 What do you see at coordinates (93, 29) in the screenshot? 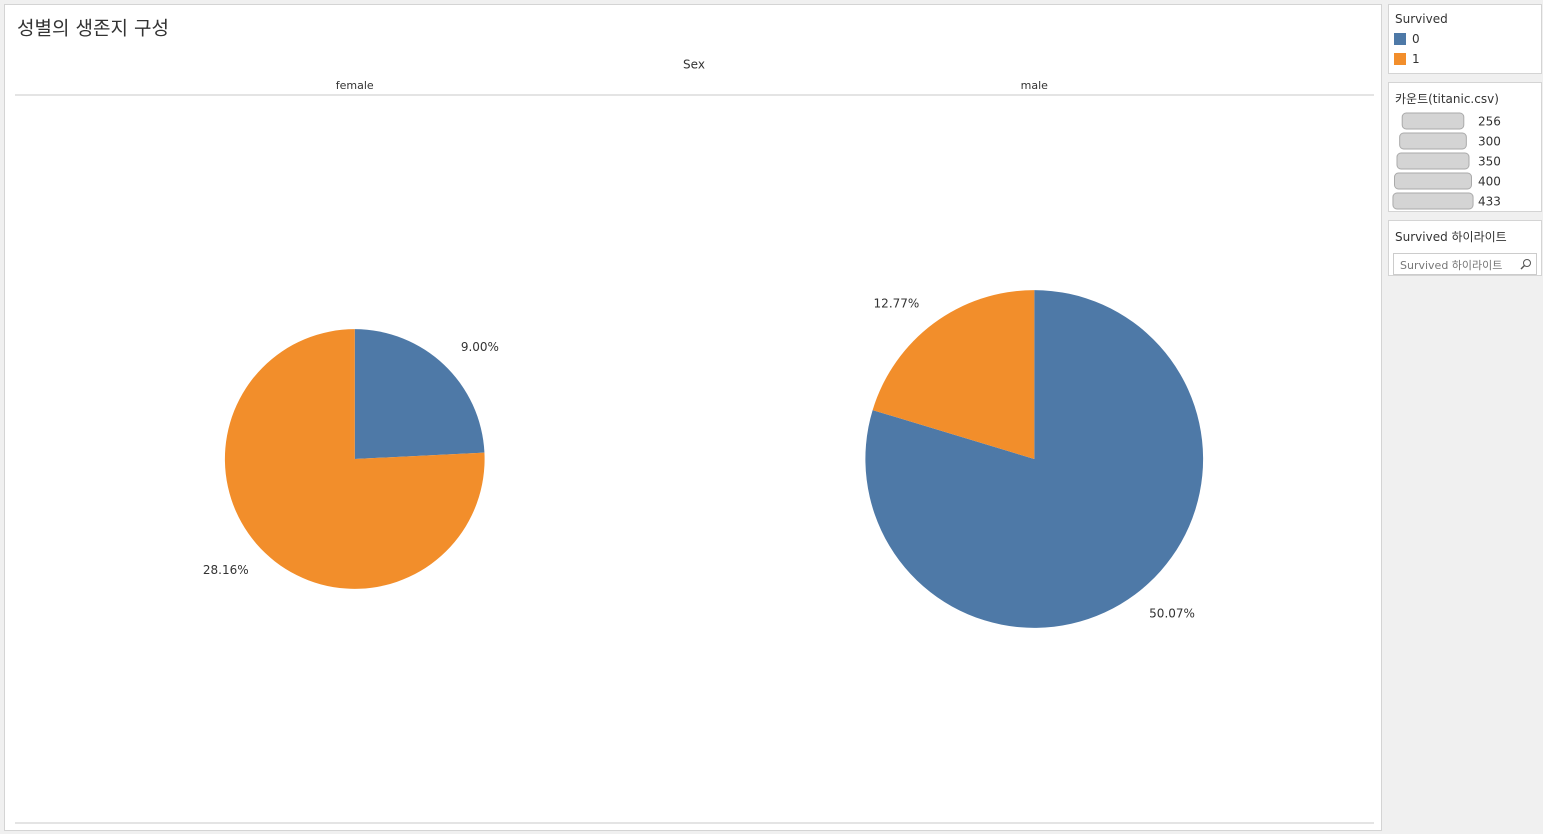
I see `sheet-title: 성별의 생존지 구성` at bounding box center [93, 29].